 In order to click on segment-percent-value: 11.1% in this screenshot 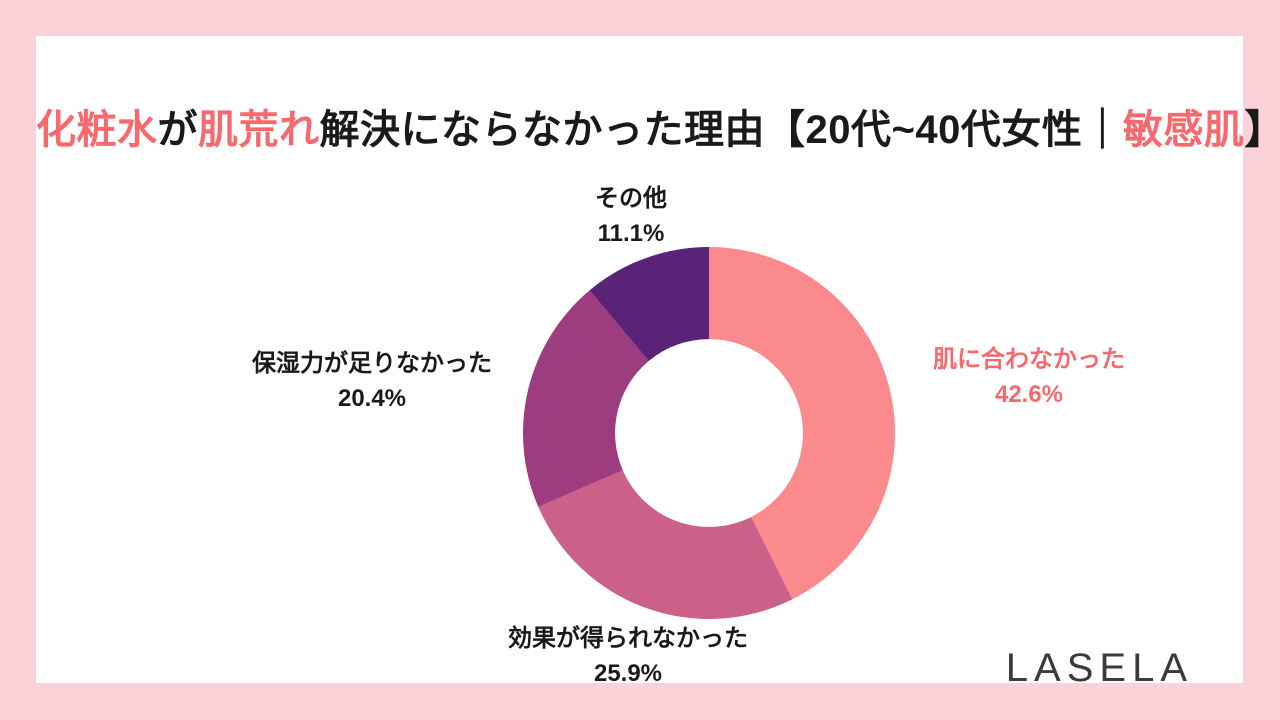, I will do `click(631, 233)`.